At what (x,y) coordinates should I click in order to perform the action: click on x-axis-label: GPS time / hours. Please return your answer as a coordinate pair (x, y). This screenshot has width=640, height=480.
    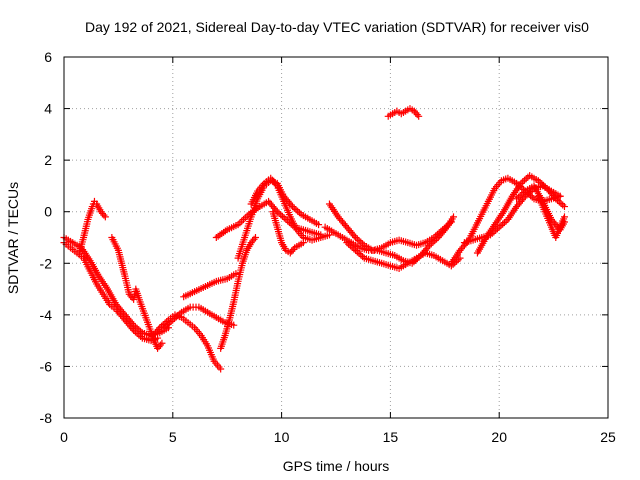
    Looking at the image, I should click on (336, 466).